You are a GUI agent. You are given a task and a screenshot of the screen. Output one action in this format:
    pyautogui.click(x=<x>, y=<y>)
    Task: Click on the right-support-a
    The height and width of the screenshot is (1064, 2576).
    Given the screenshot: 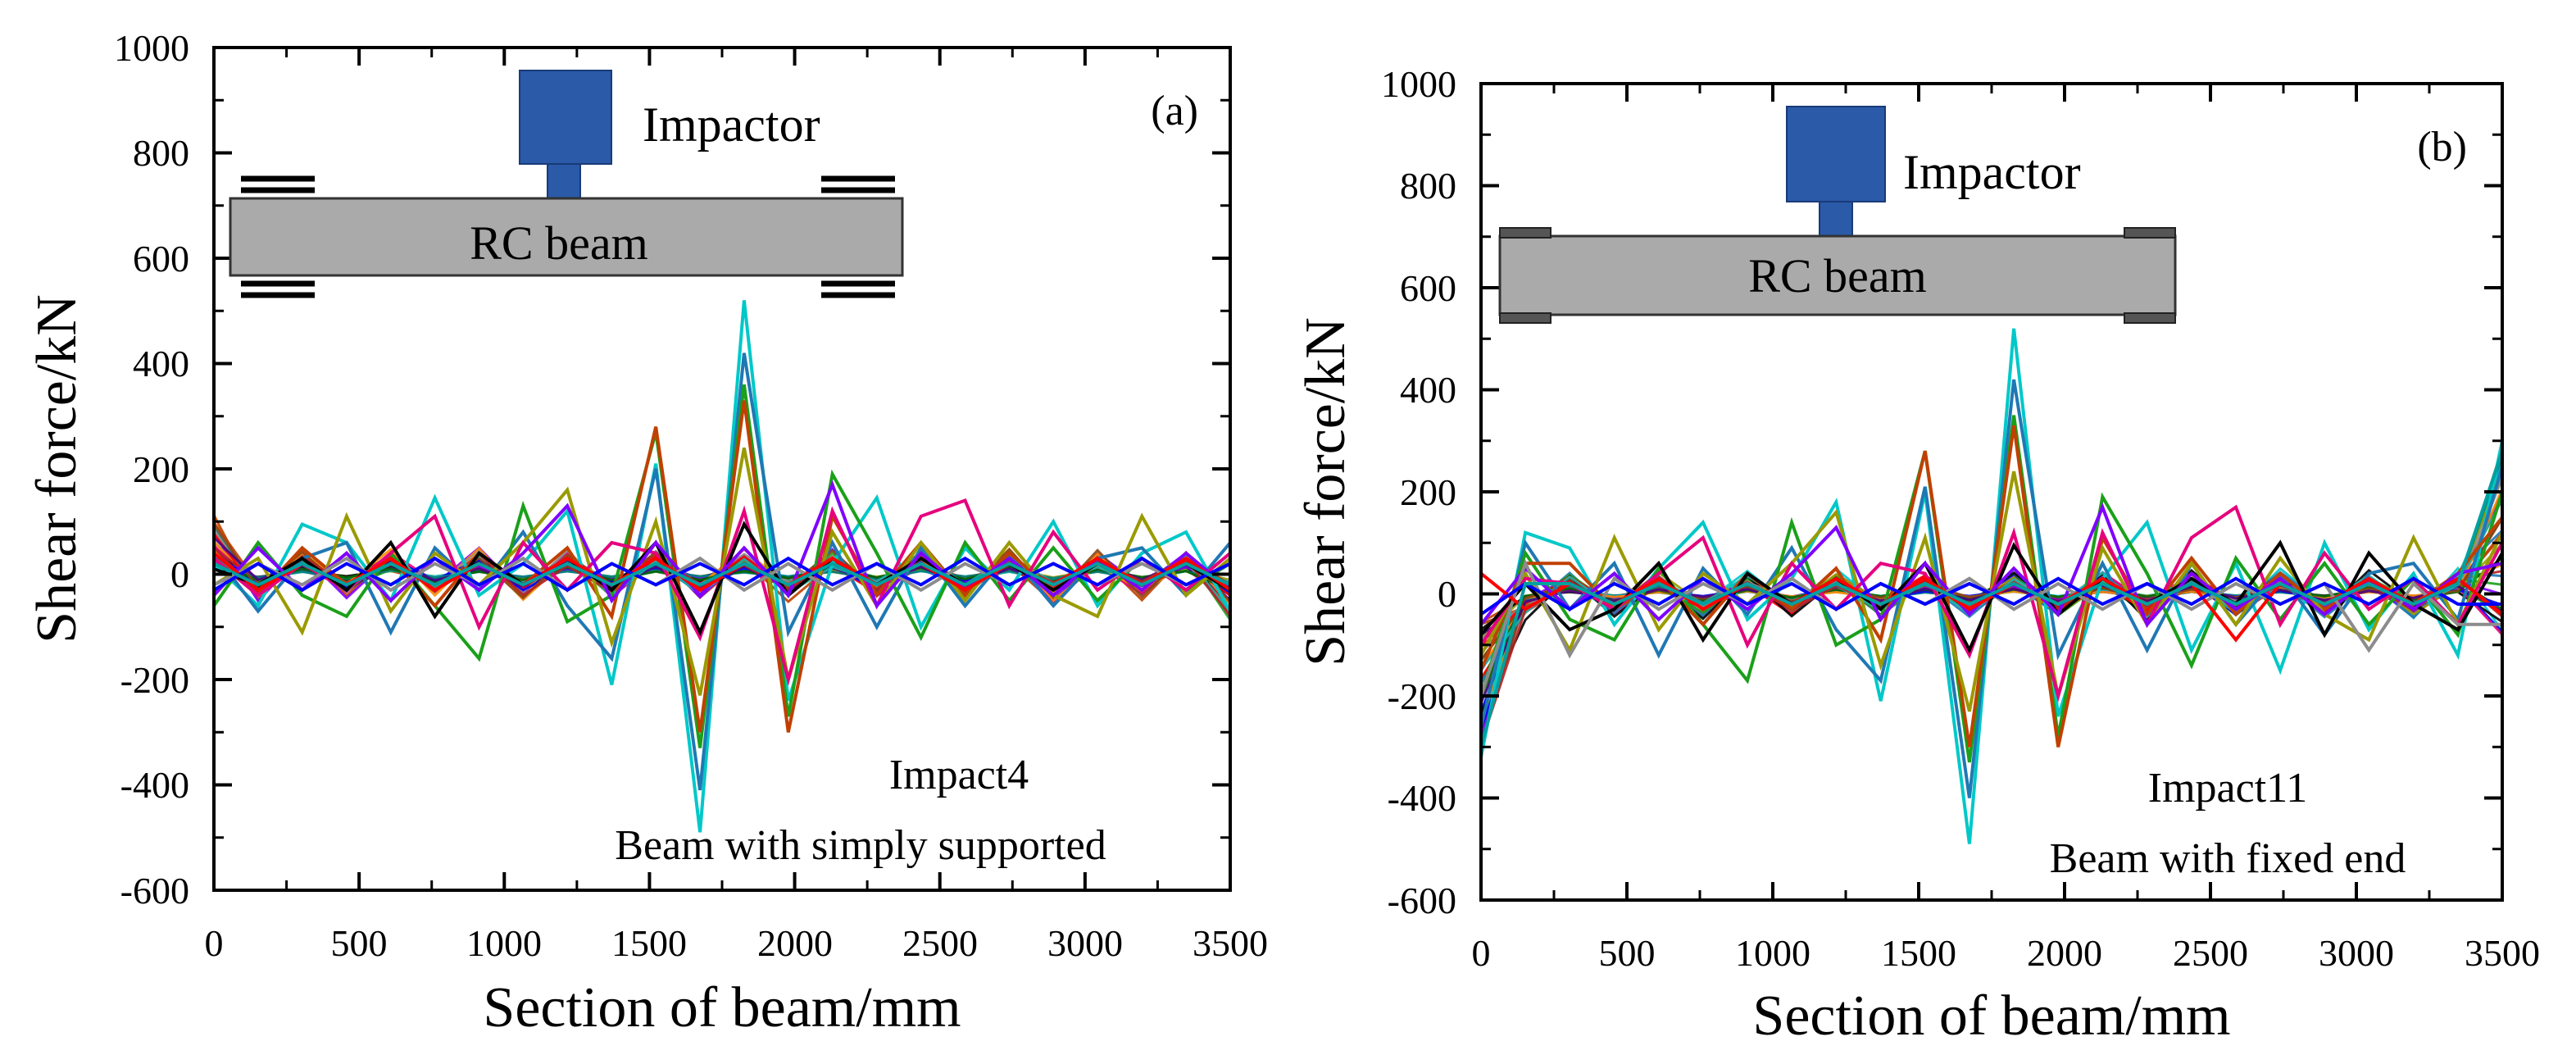 What is the action you would take?
    pyautogui.click(x=858, y=236)
    